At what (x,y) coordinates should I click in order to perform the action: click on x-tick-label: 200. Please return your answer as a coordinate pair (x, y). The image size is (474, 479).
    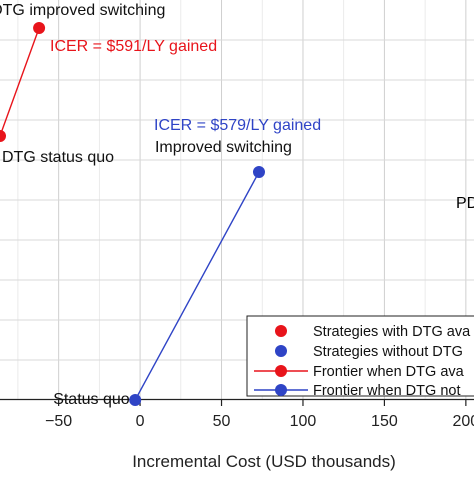
    Looking at the image, I should click on (463, 421).